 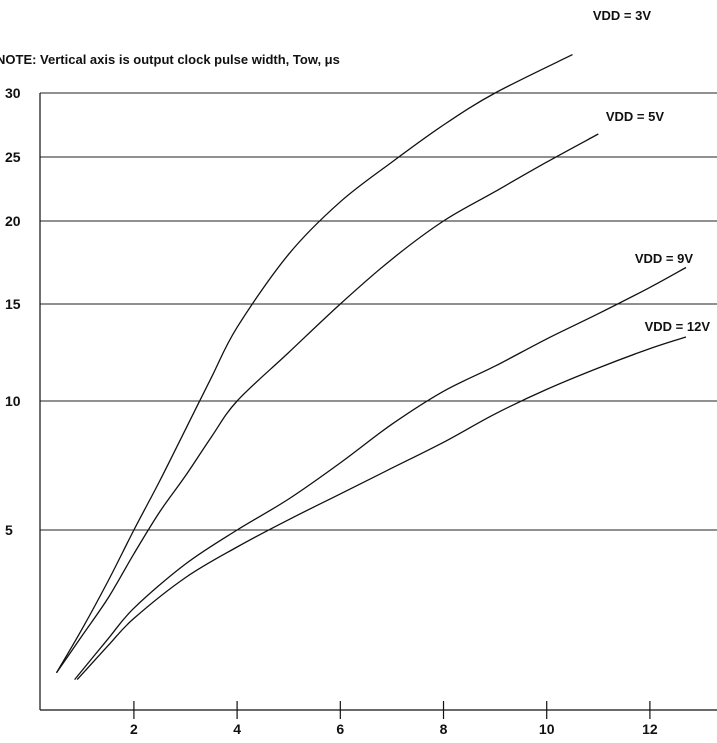 I want to click on y-tick-label: 10, so click(x=13, y=401).